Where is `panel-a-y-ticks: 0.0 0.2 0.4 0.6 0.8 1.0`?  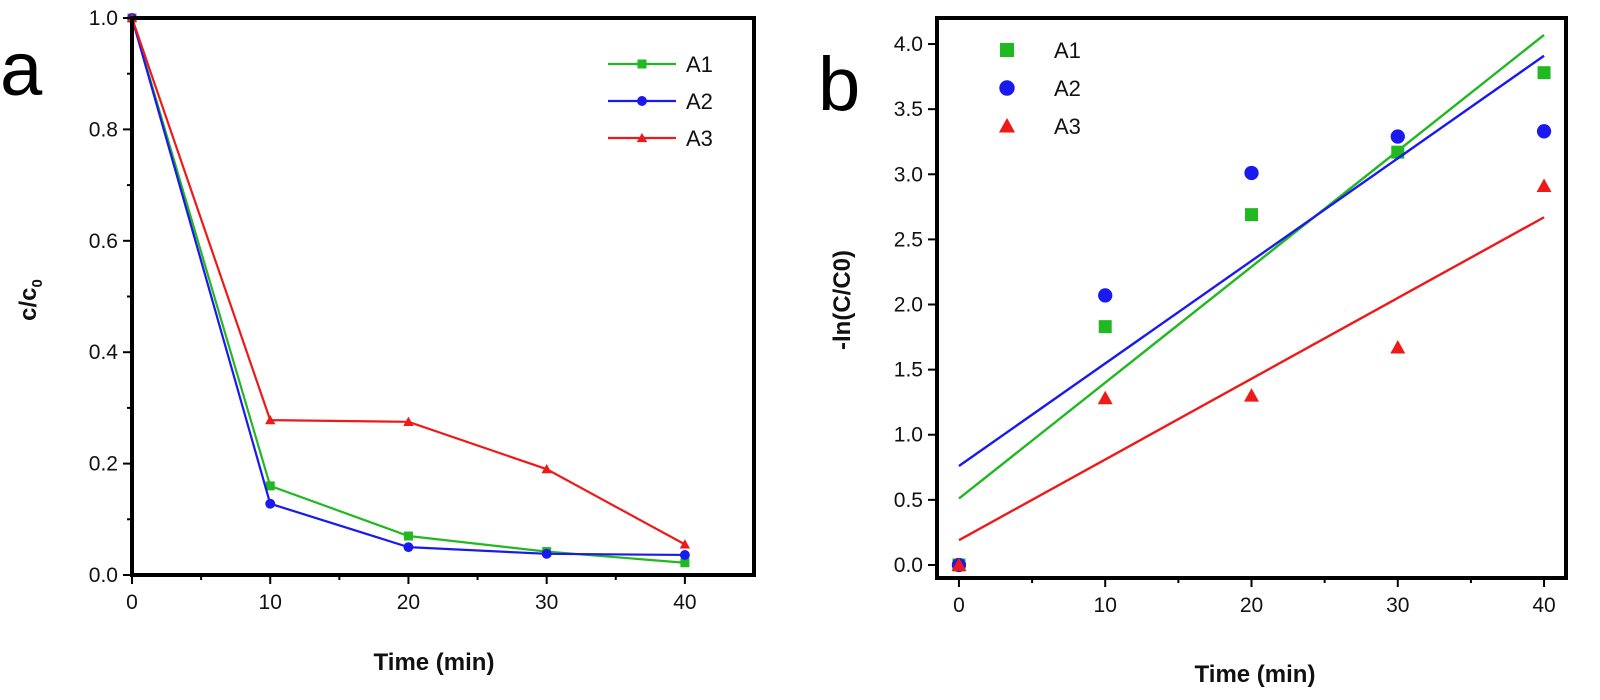
panel-a-y-ticks: 0.0 0.2 0.4 0.6 0.8 1.0 is located at coordinates (110, 297).